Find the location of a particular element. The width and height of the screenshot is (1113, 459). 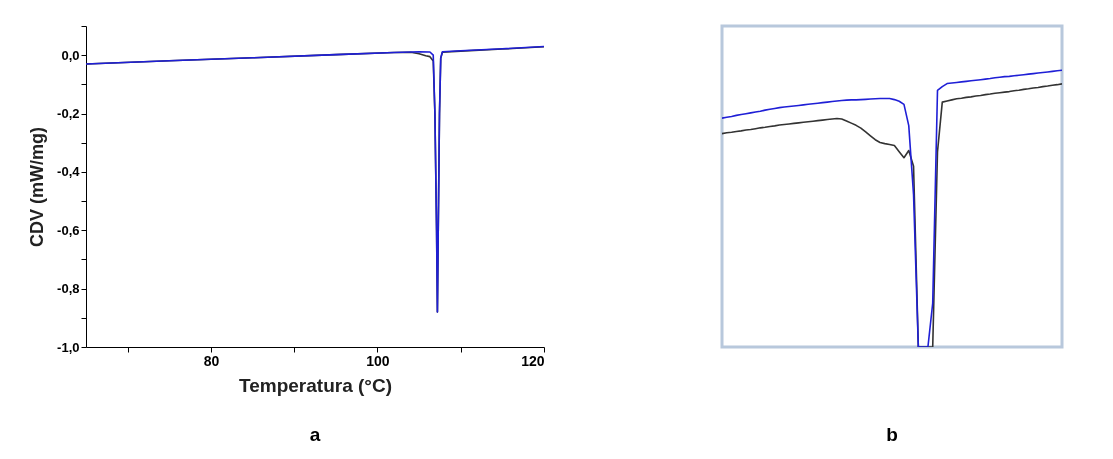

y-tick-label: -0,4 is located at coordinates (69, 172).